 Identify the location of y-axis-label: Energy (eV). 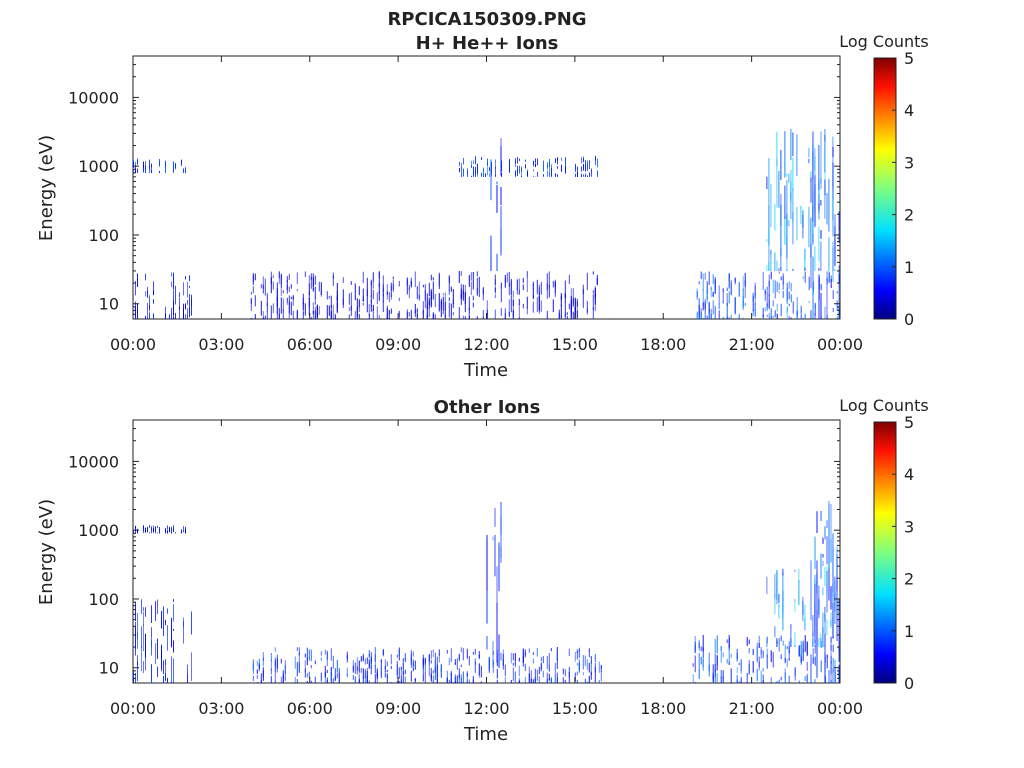
(46, 188).